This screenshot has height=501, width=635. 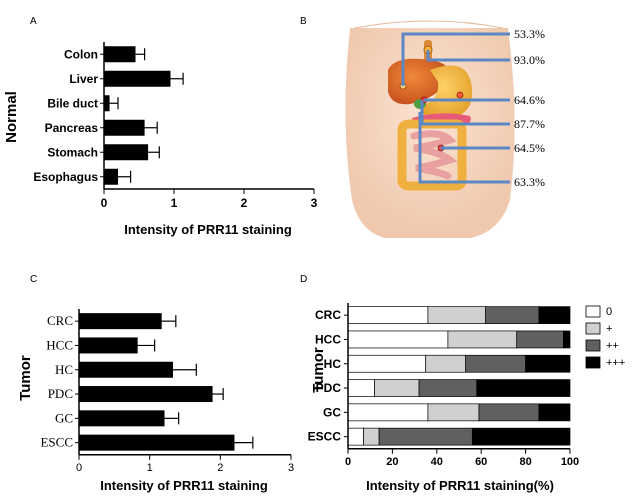 I want to click on panel-a-category-bile-duct: Bile duct, so click(x=72, y=103).